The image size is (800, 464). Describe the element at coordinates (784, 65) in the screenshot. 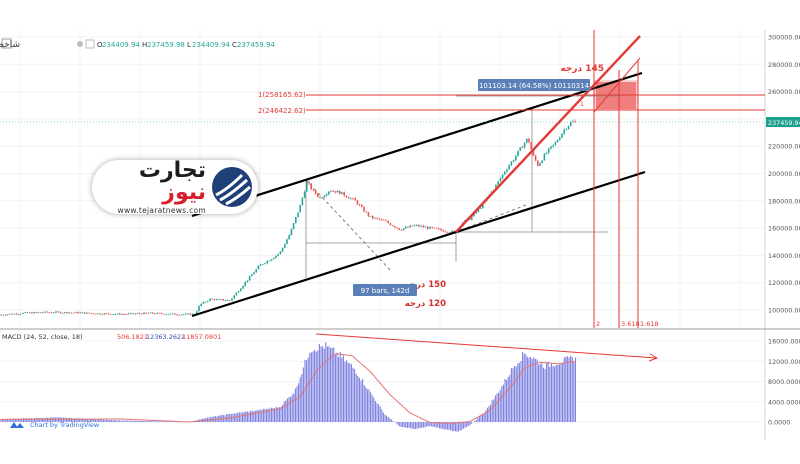

I see `price-tick-label: 280000.00` at that location.